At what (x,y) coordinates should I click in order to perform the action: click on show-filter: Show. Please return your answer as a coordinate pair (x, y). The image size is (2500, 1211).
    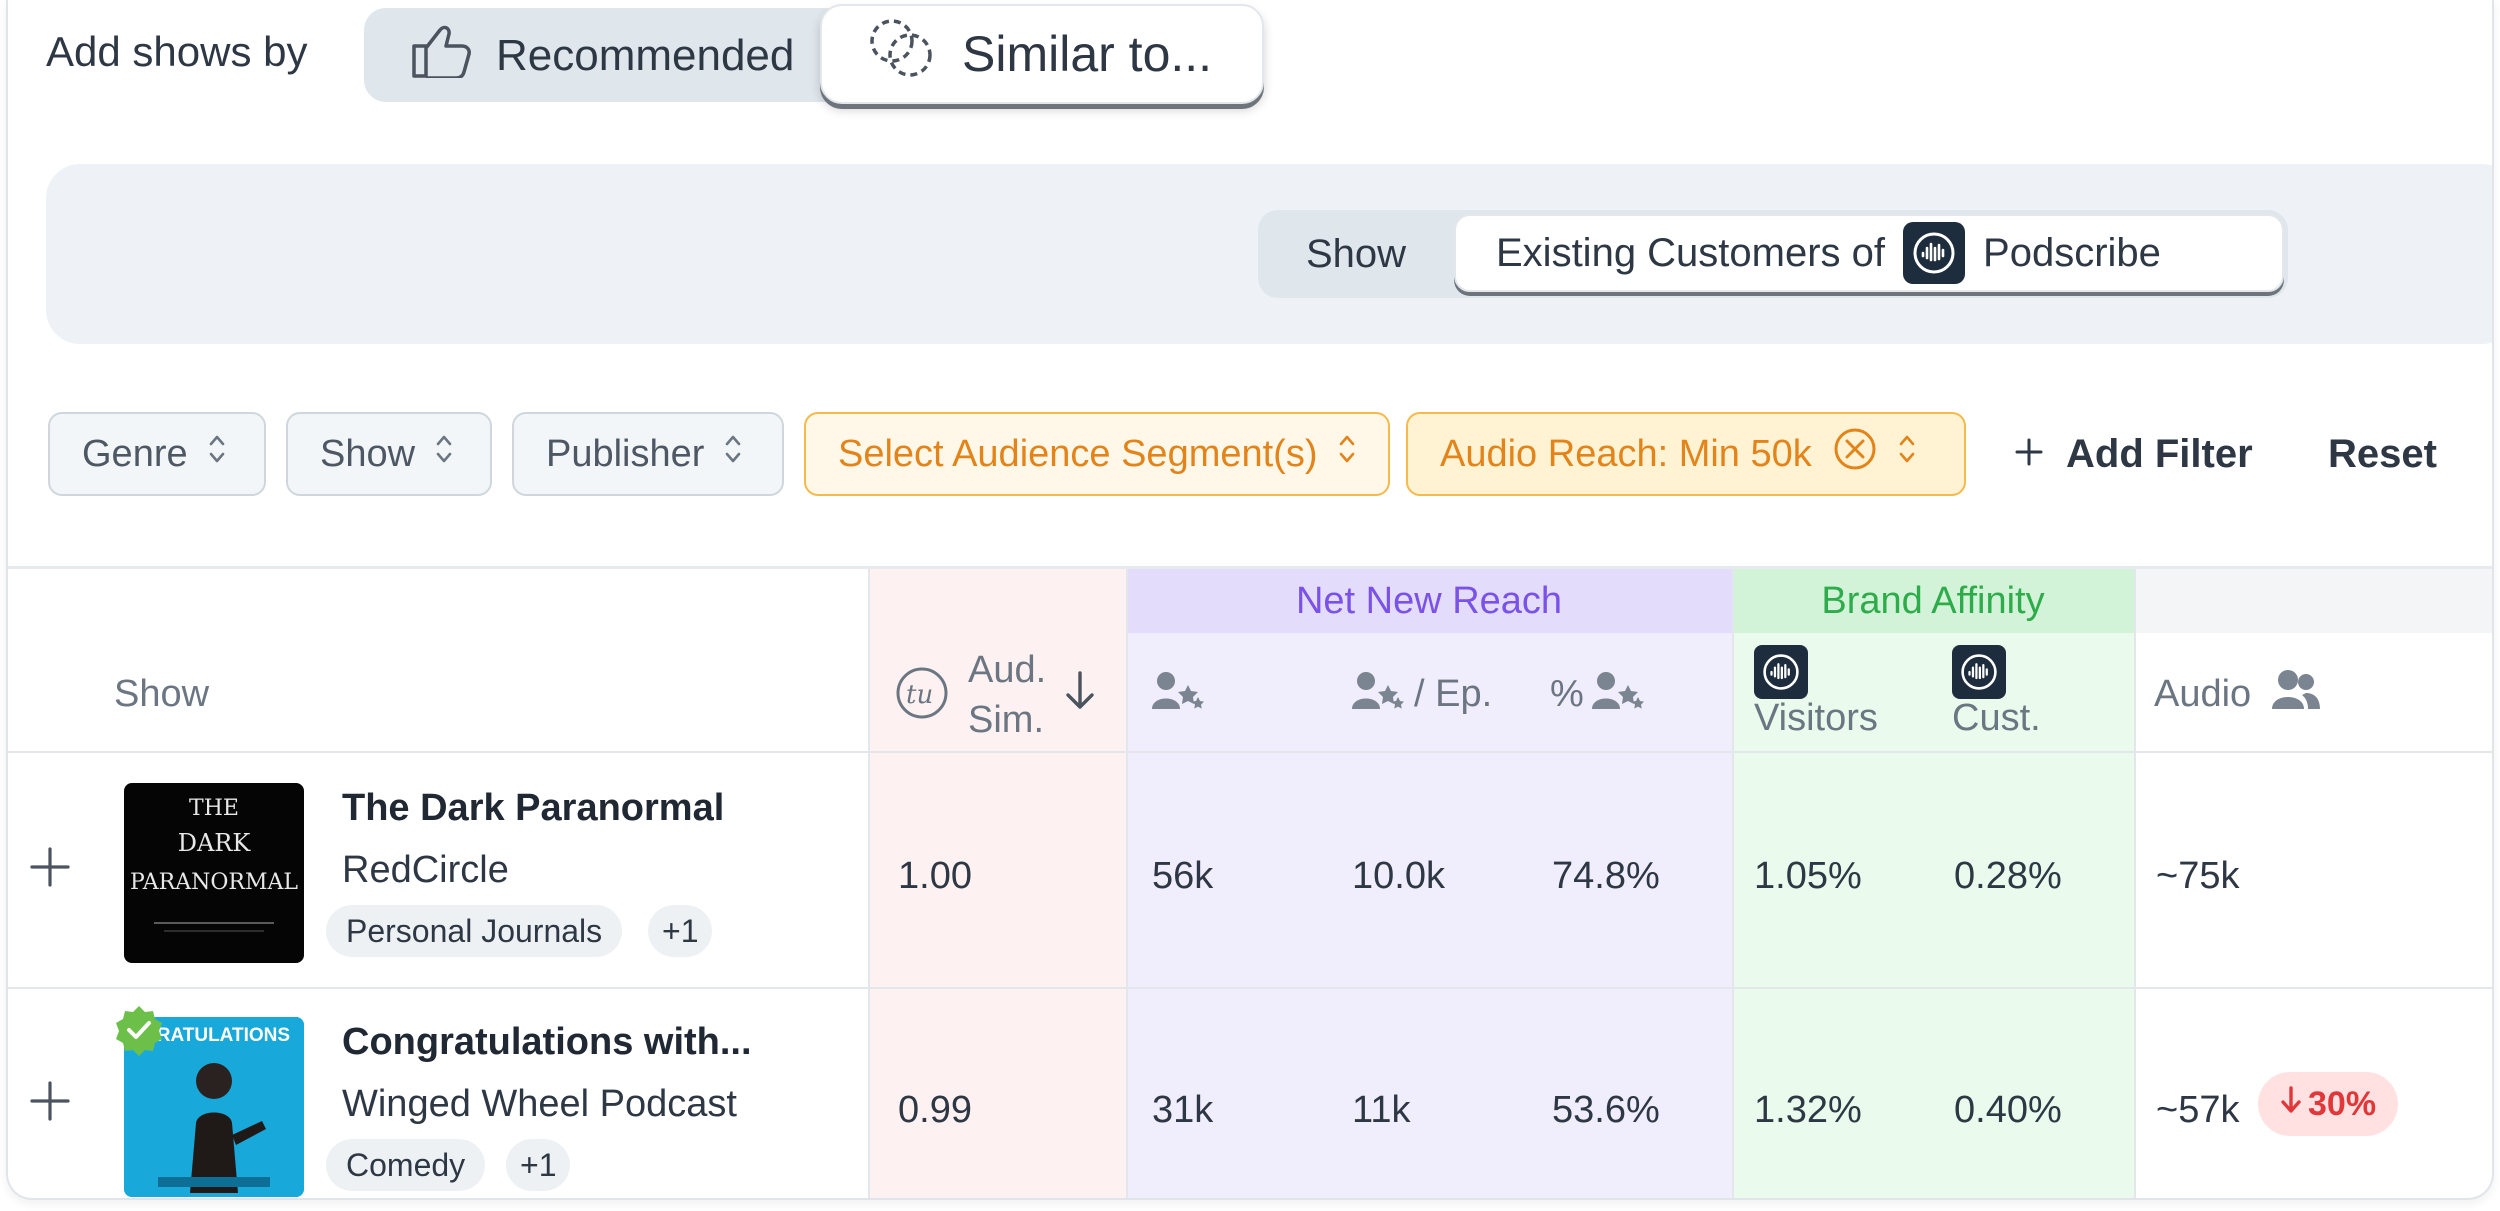
    Looking at the image, I should click on (389, 454).